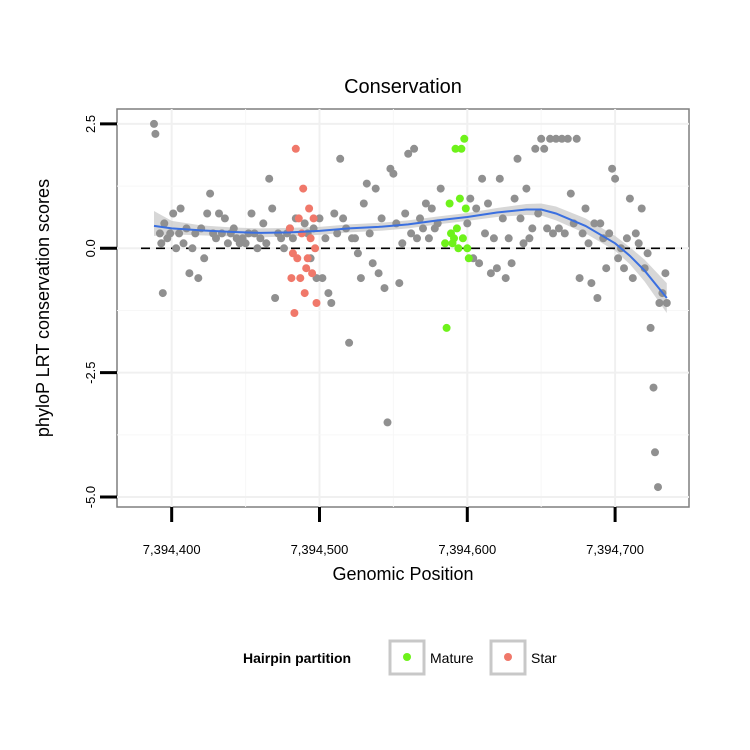 The height and width of the screenshot is (750, 750). What do you see at coordinates (467, 549) in the screenshot?
I see `x-tick-label: 7,394,600` at bounding box center [467, 549].